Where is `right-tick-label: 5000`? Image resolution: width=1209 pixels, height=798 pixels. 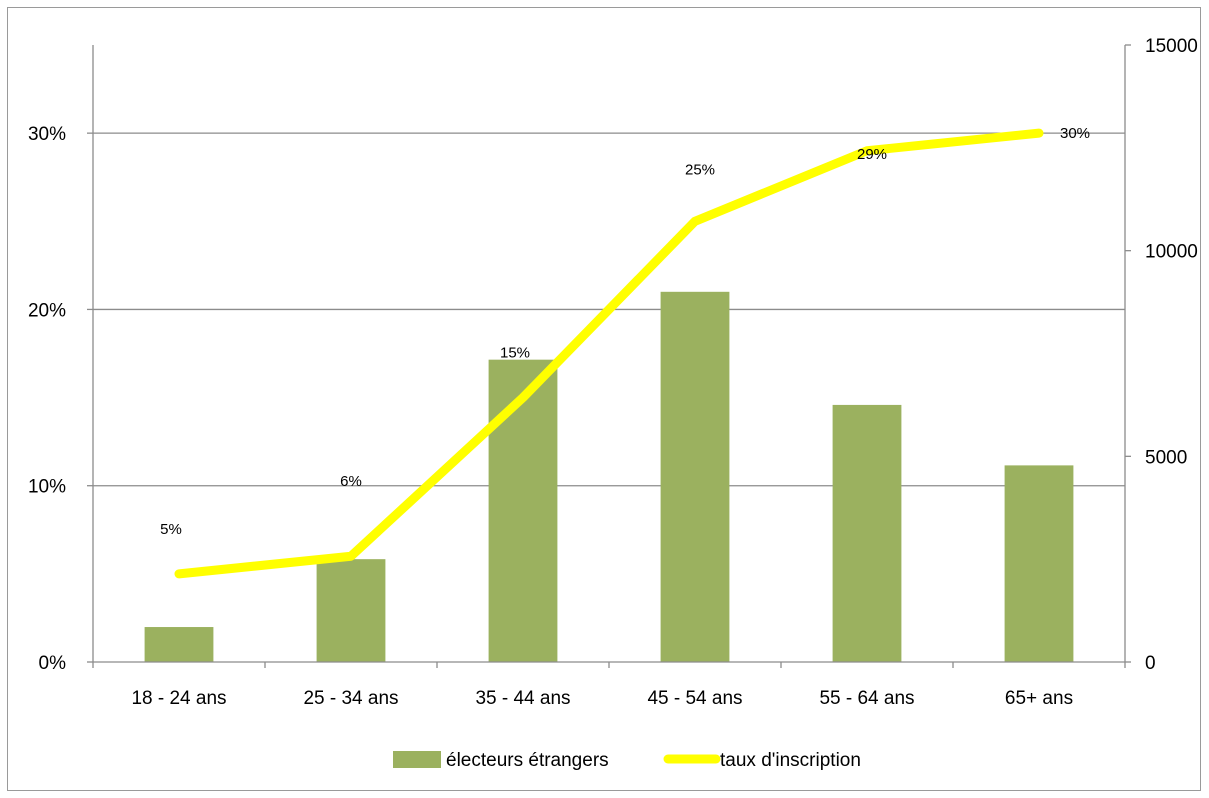 right-tick-label: 5000 is located at coordinates (1166, 457).